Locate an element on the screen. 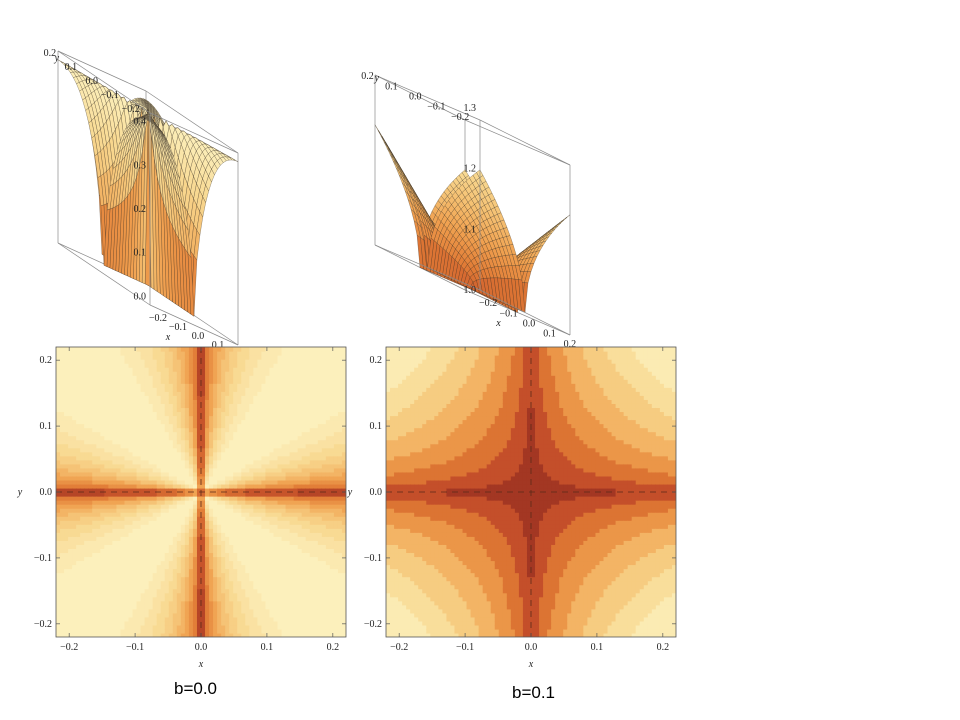 The width and height of the screenshot is (960, 720). z-tick-label: 0.4 is located at coordinates (140, 122).